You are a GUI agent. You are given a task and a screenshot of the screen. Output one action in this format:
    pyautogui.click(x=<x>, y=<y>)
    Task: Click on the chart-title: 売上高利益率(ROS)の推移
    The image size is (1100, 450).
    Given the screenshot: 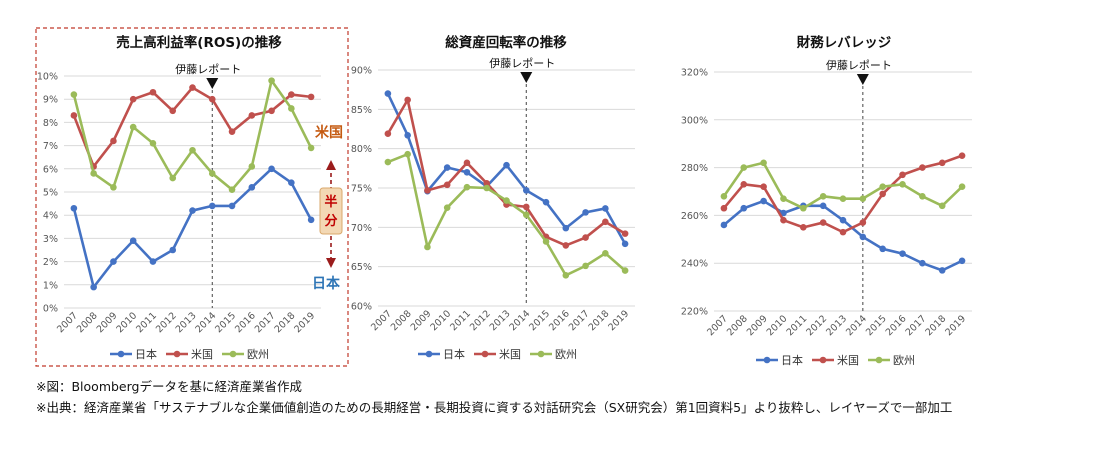 What is the action you would take?
    pyautogui.click(x=199, y=42)
    